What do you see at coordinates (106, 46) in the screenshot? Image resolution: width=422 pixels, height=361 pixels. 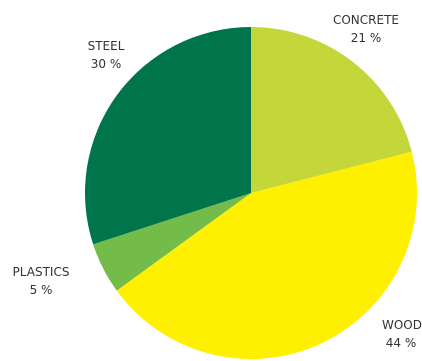 I see `slice-label-steel: STEEL` at bounding box center [106, 46].